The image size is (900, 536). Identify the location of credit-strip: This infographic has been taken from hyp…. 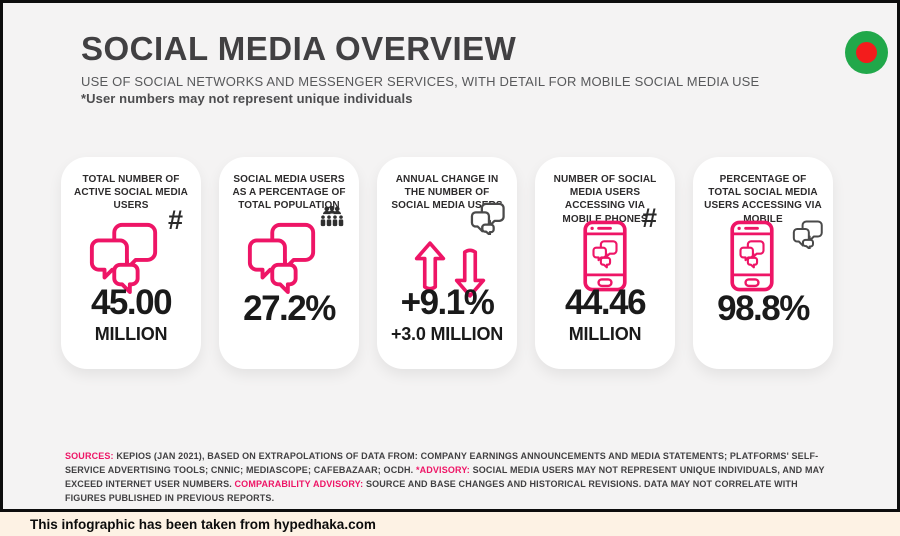
(450, 524).